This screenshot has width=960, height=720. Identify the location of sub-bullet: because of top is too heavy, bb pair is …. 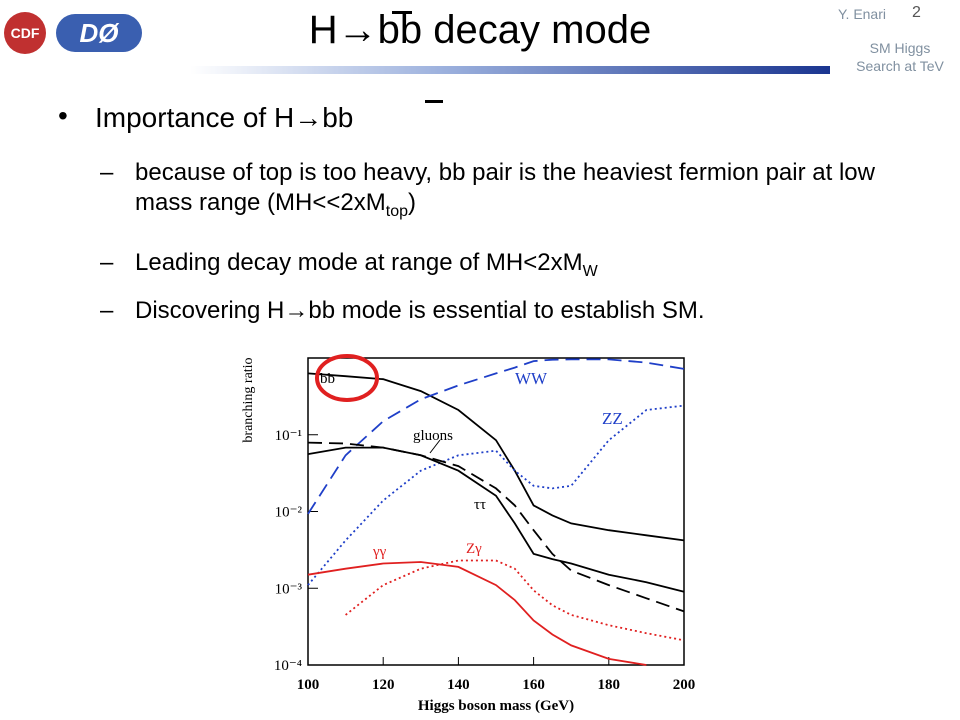
(515, 192).